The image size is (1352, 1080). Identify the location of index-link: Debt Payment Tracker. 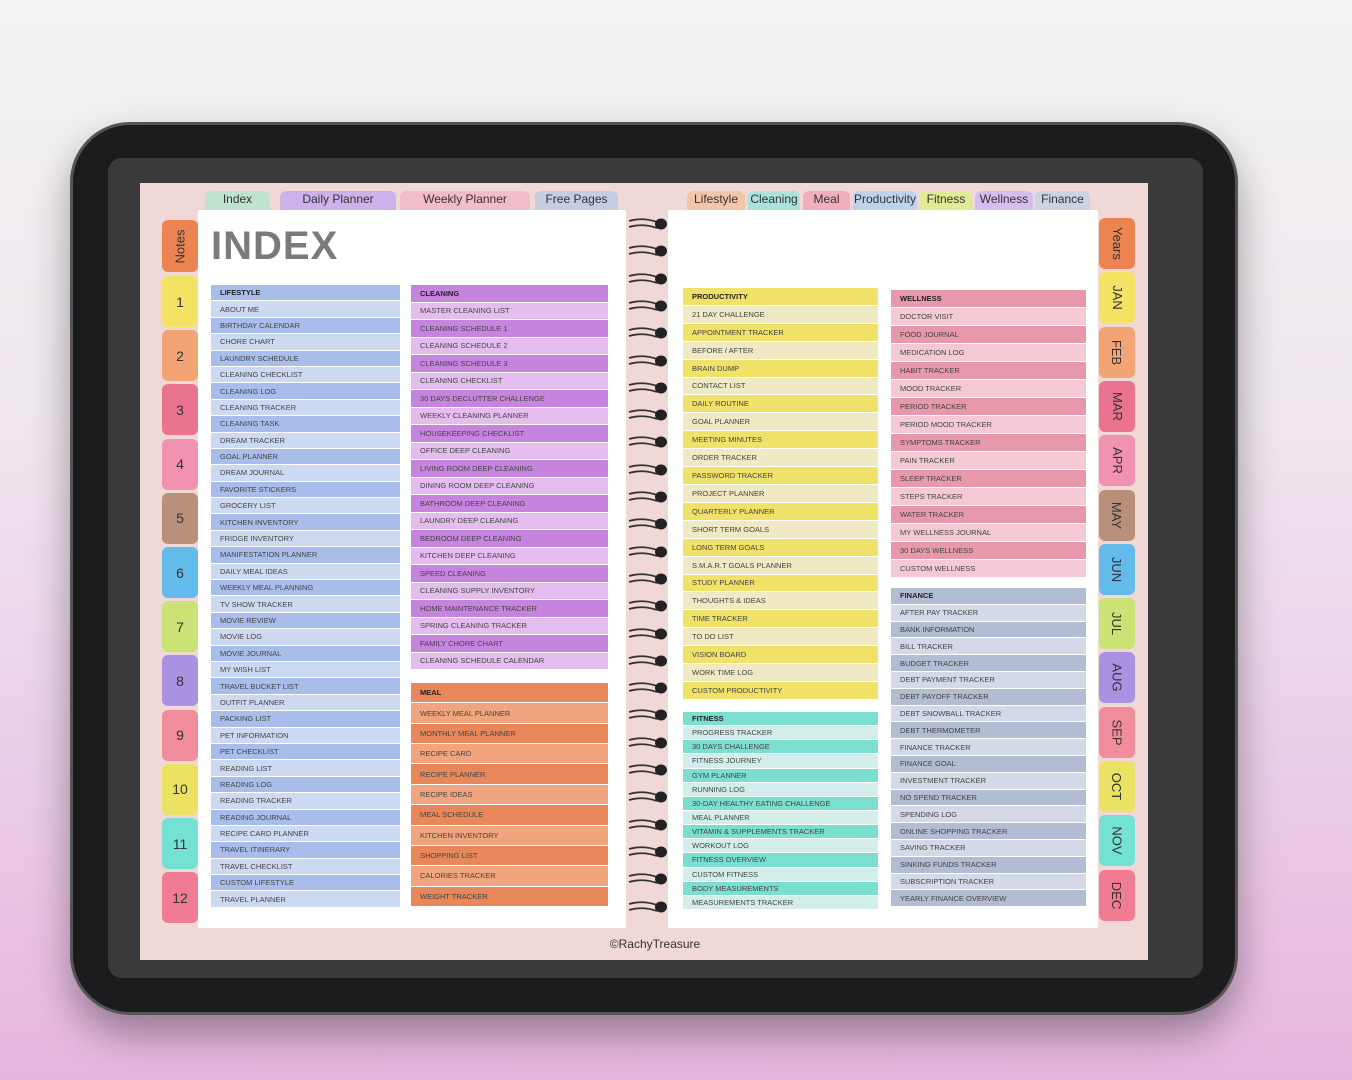
(988, 679).